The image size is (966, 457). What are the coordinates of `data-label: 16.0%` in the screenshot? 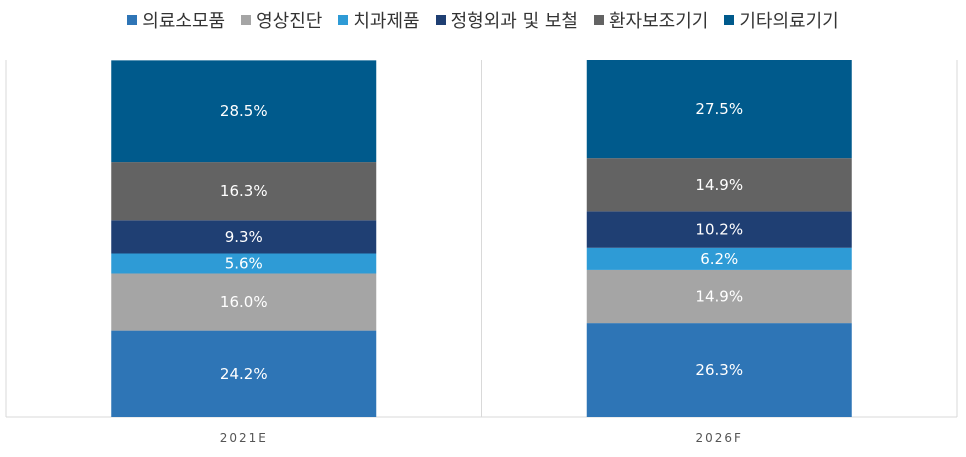 It's located at (244, 302).